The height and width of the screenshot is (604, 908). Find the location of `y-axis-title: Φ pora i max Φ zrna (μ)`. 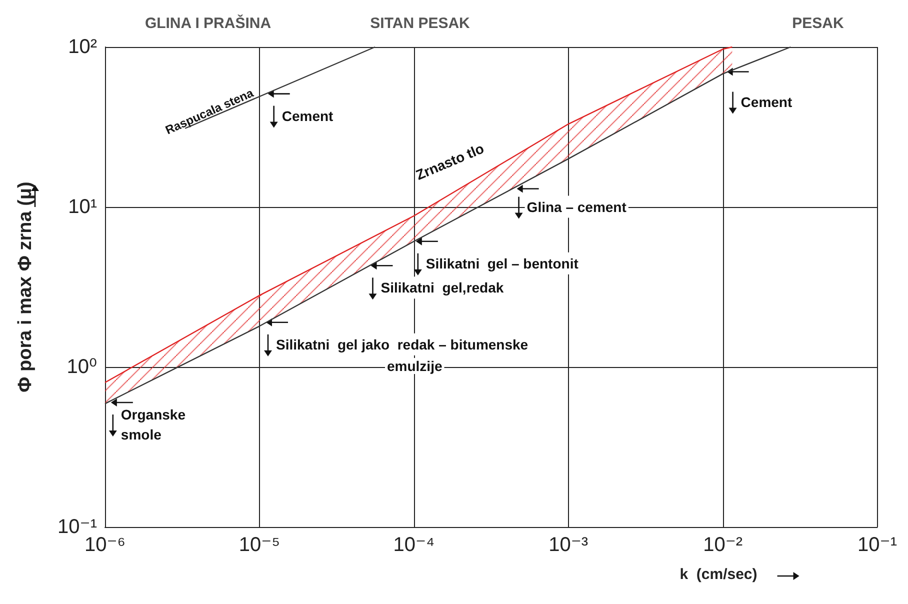

y-axis-title: Φ pora i max Φ zrna (μ) is located at coordinates (25, 287).